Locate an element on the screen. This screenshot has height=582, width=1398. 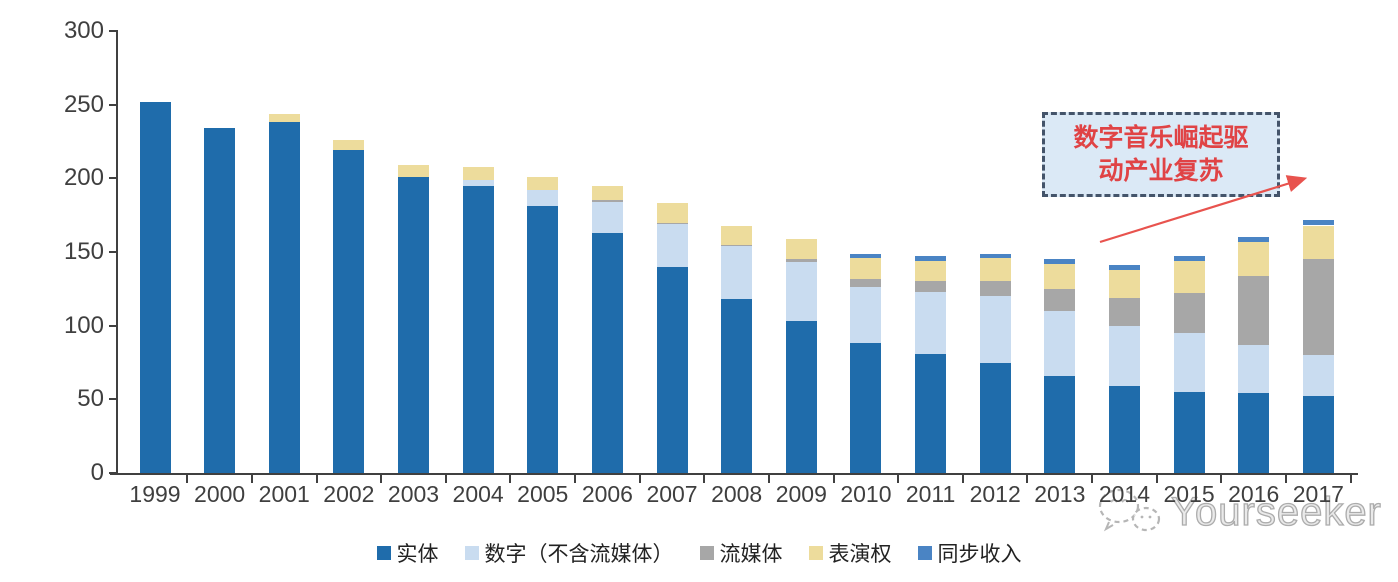
legend-label-physical: 实体 is located at coordinates (417, 554).